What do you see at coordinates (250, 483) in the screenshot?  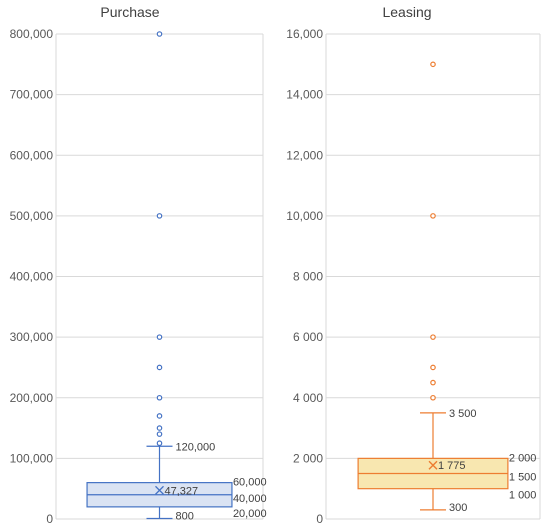 I see `q3-label: 60,000` at bounding box center [250, 483].